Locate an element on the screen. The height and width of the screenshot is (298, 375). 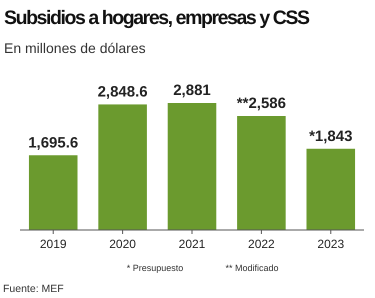
data-label: 1,695.6 is located at coordinates (53, 143).